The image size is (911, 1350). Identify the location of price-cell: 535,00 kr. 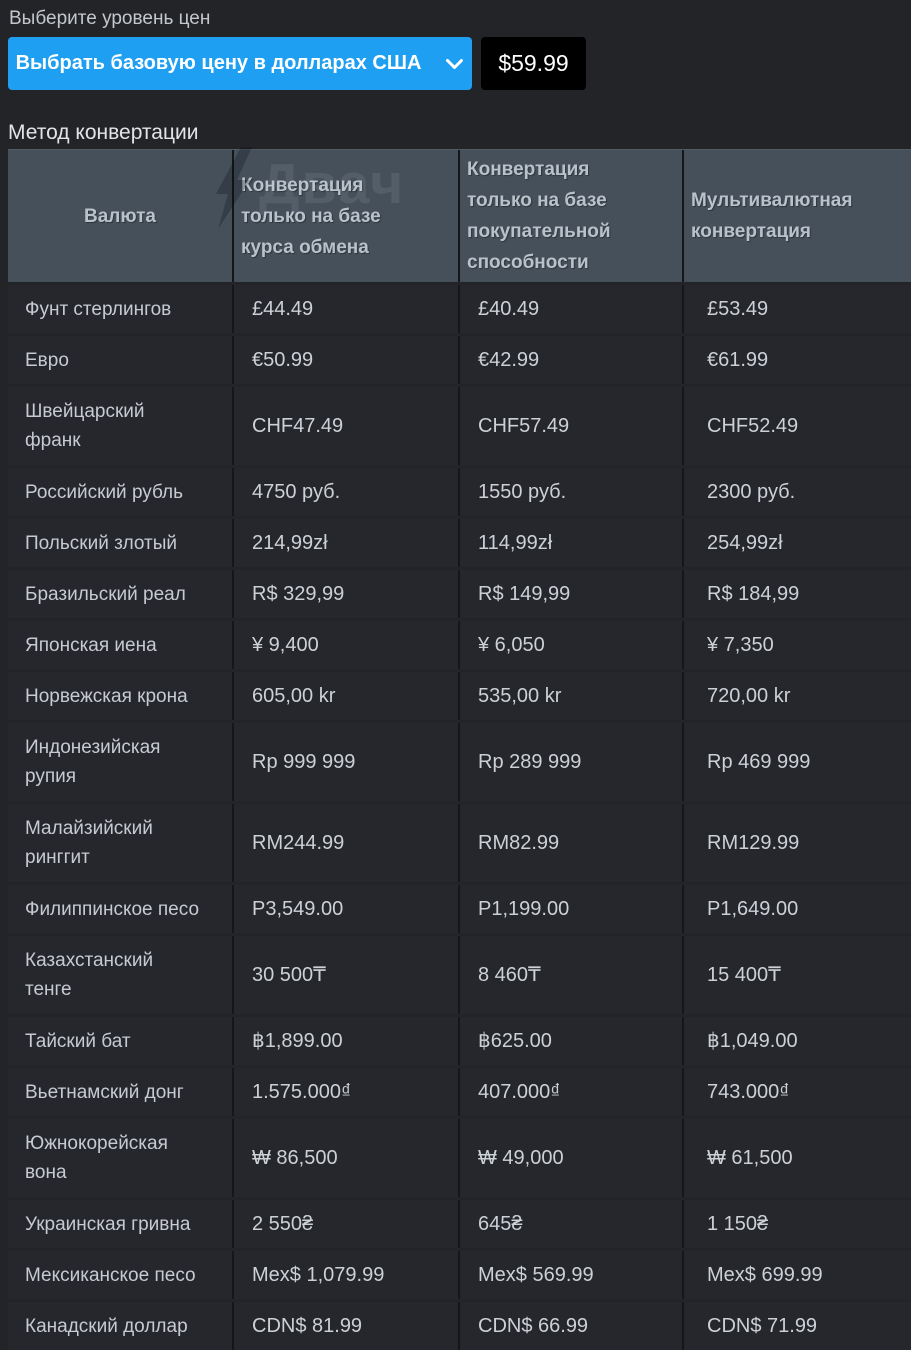
(570, 696).